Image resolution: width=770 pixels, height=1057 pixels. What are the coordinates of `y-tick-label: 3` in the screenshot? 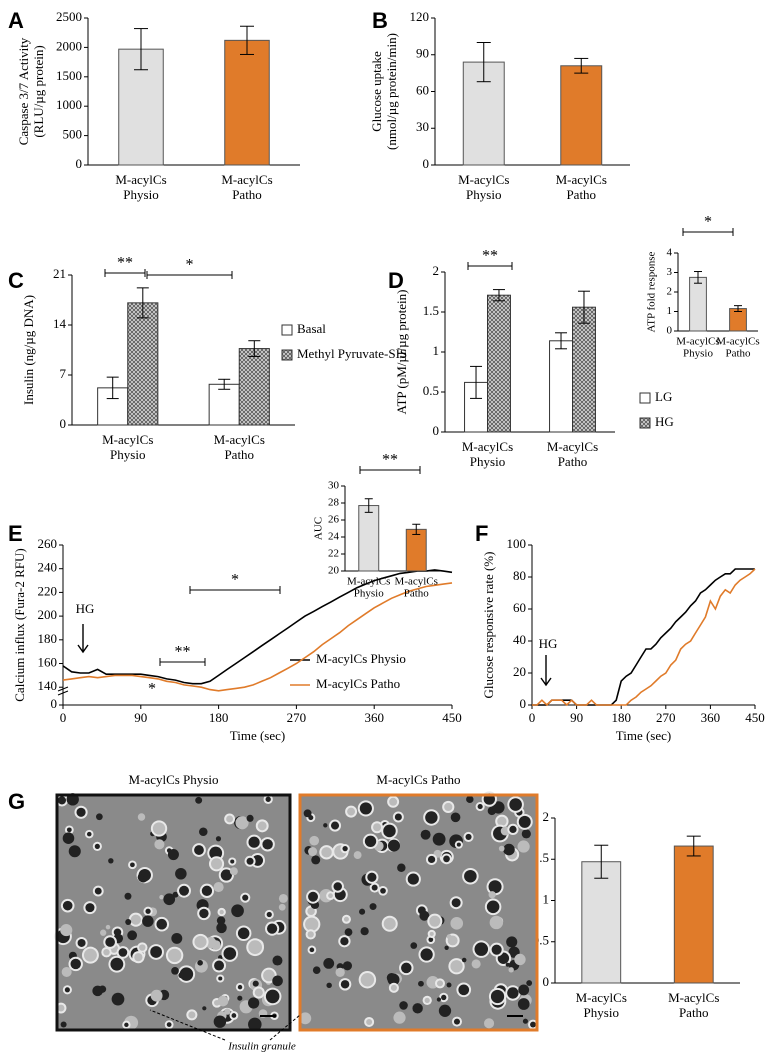 It's located at (670, 272).